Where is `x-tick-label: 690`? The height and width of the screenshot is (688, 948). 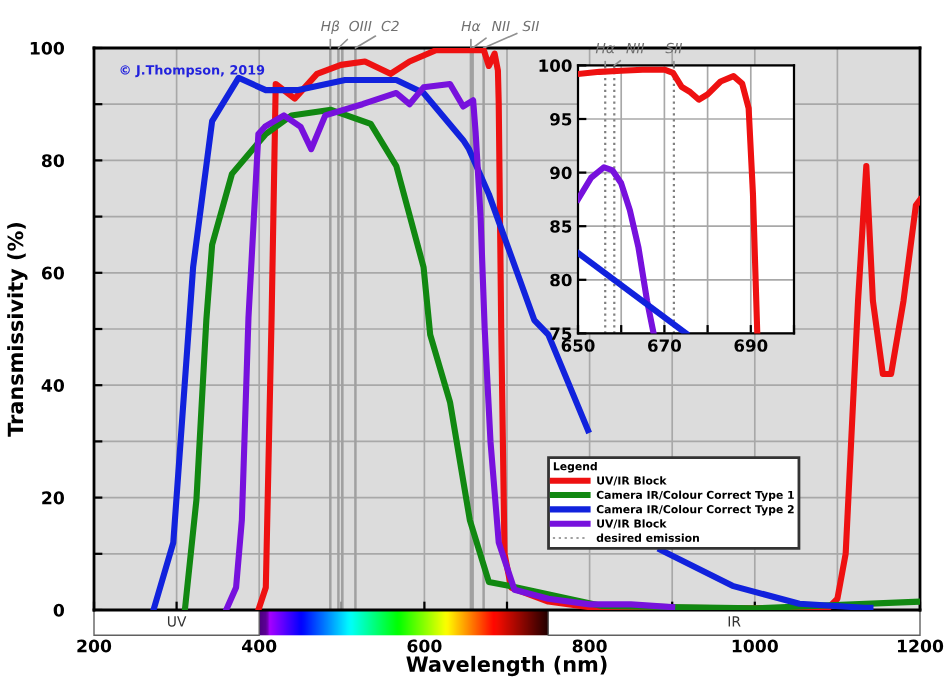 x-tick-label: 690 is located at coordinates (751, 345).